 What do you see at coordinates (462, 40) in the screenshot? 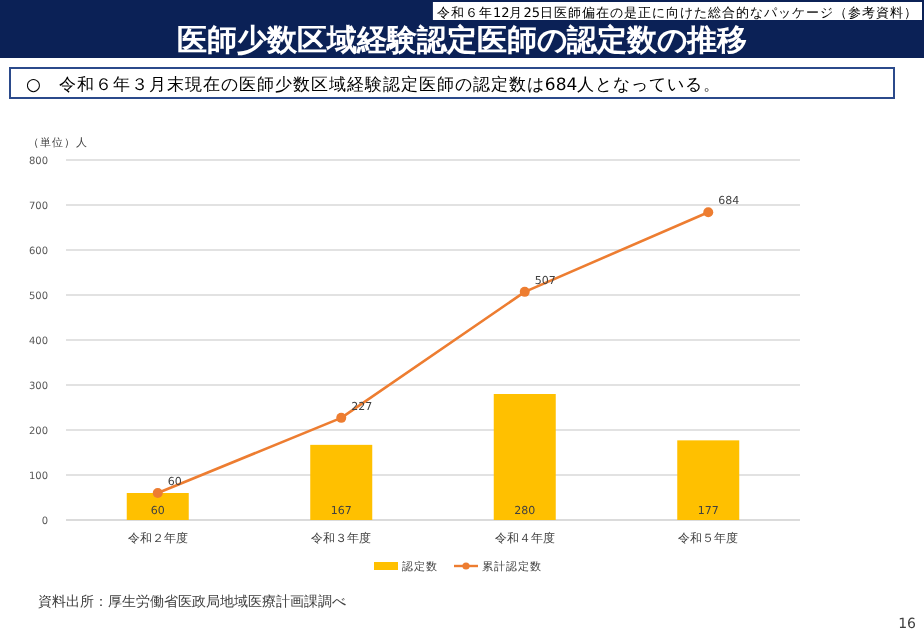
I see `chart-title: 医師少数区域経験認定医師の認定数の推移` at bounding box center [462, 40].